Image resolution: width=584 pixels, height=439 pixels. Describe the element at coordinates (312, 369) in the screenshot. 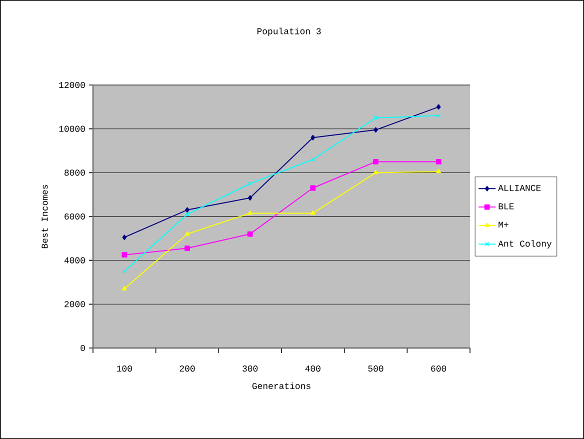

I see `x-tick-label: 400` at that location.